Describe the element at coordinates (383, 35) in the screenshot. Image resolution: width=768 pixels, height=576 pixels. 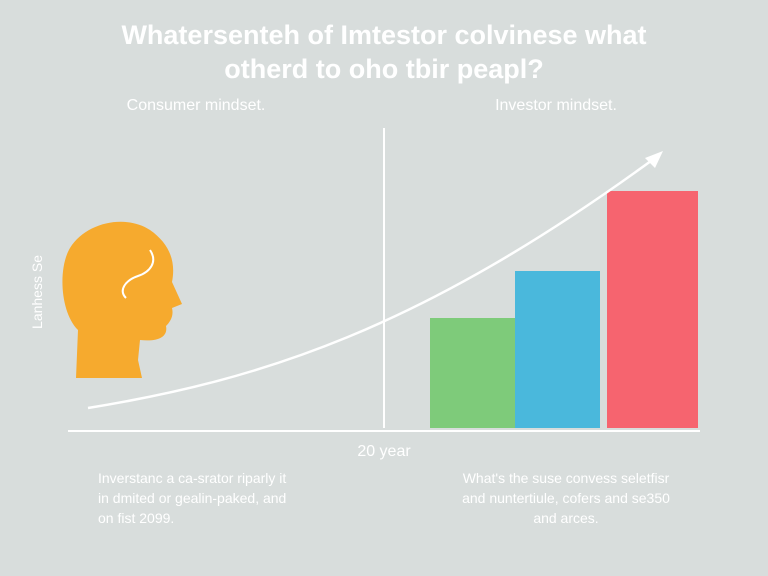
I see `title-line: Whatersenteh of Imtestor colvinese what` at that location.